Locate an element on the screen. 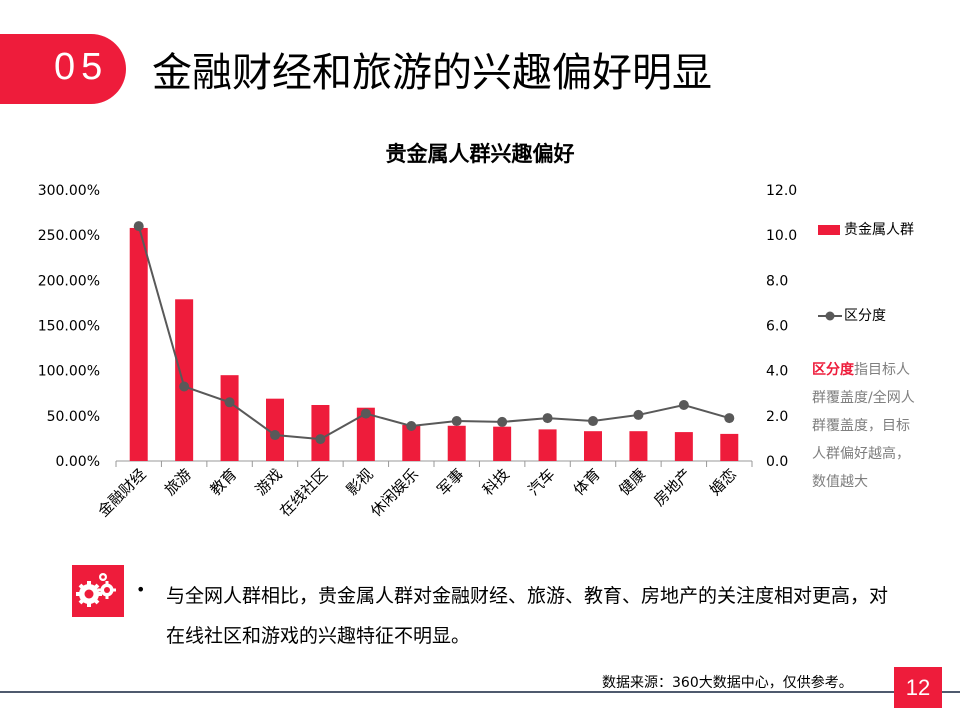  chart-title: 贵金属人群兴趣偏好 is located at coordinates (480, 154).